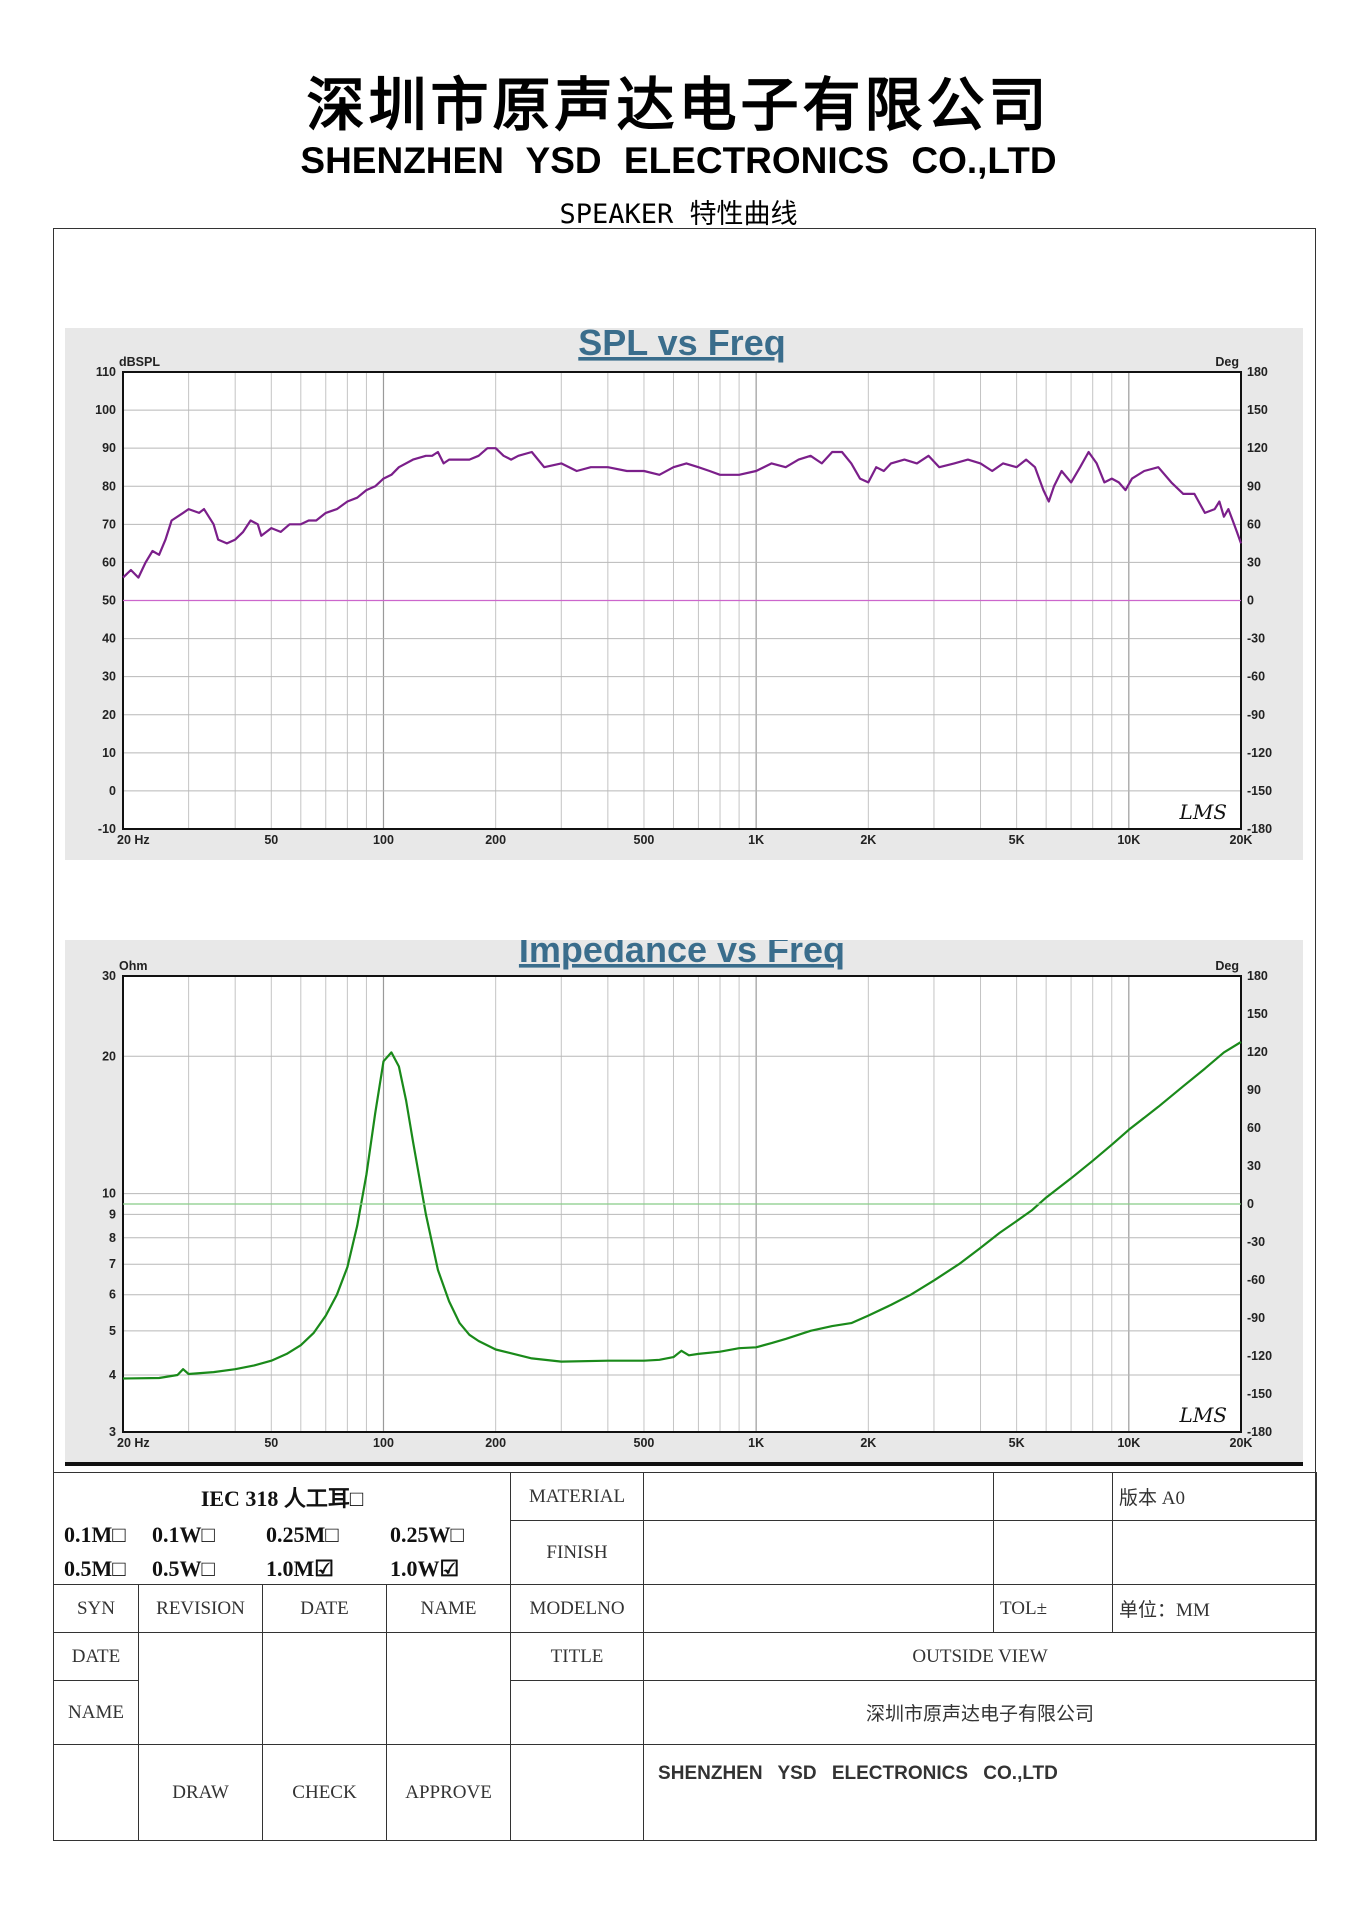 The height and width of the screenshot is (1920, 1357). I want to click on unit-label: 单位：MM, so click(1215, 1608).